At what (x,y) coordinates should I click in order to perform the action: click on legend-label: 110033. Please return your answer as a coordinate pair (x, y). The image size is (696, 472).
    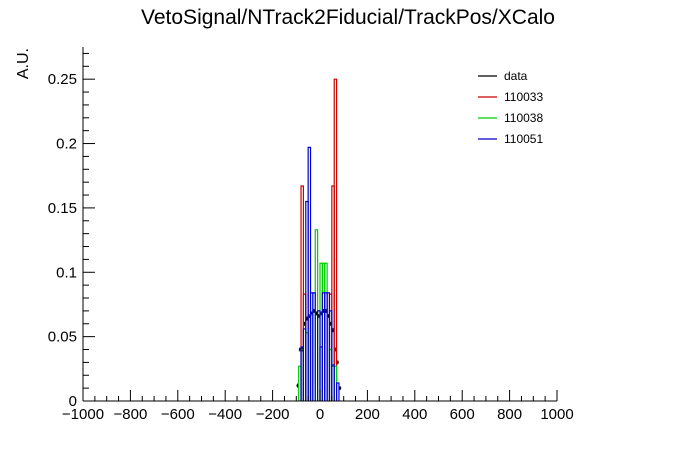
    Looking at the image, I should click on (523, 97).